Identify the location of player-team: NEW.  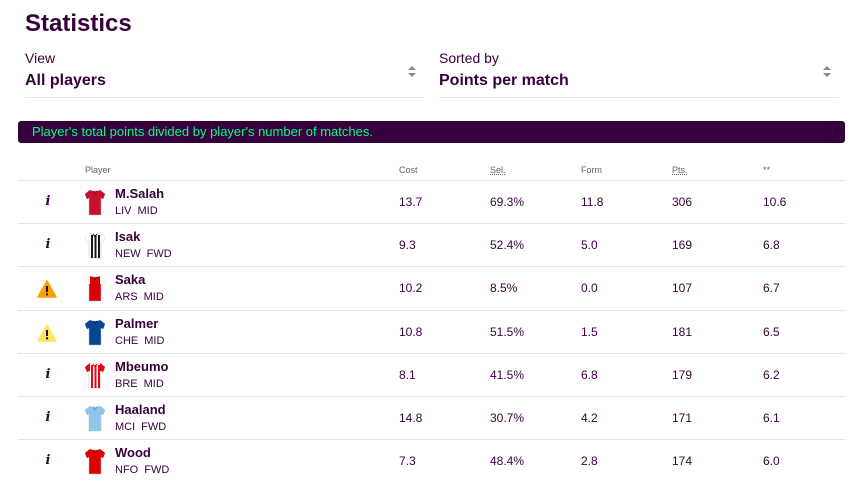
(128, 254).